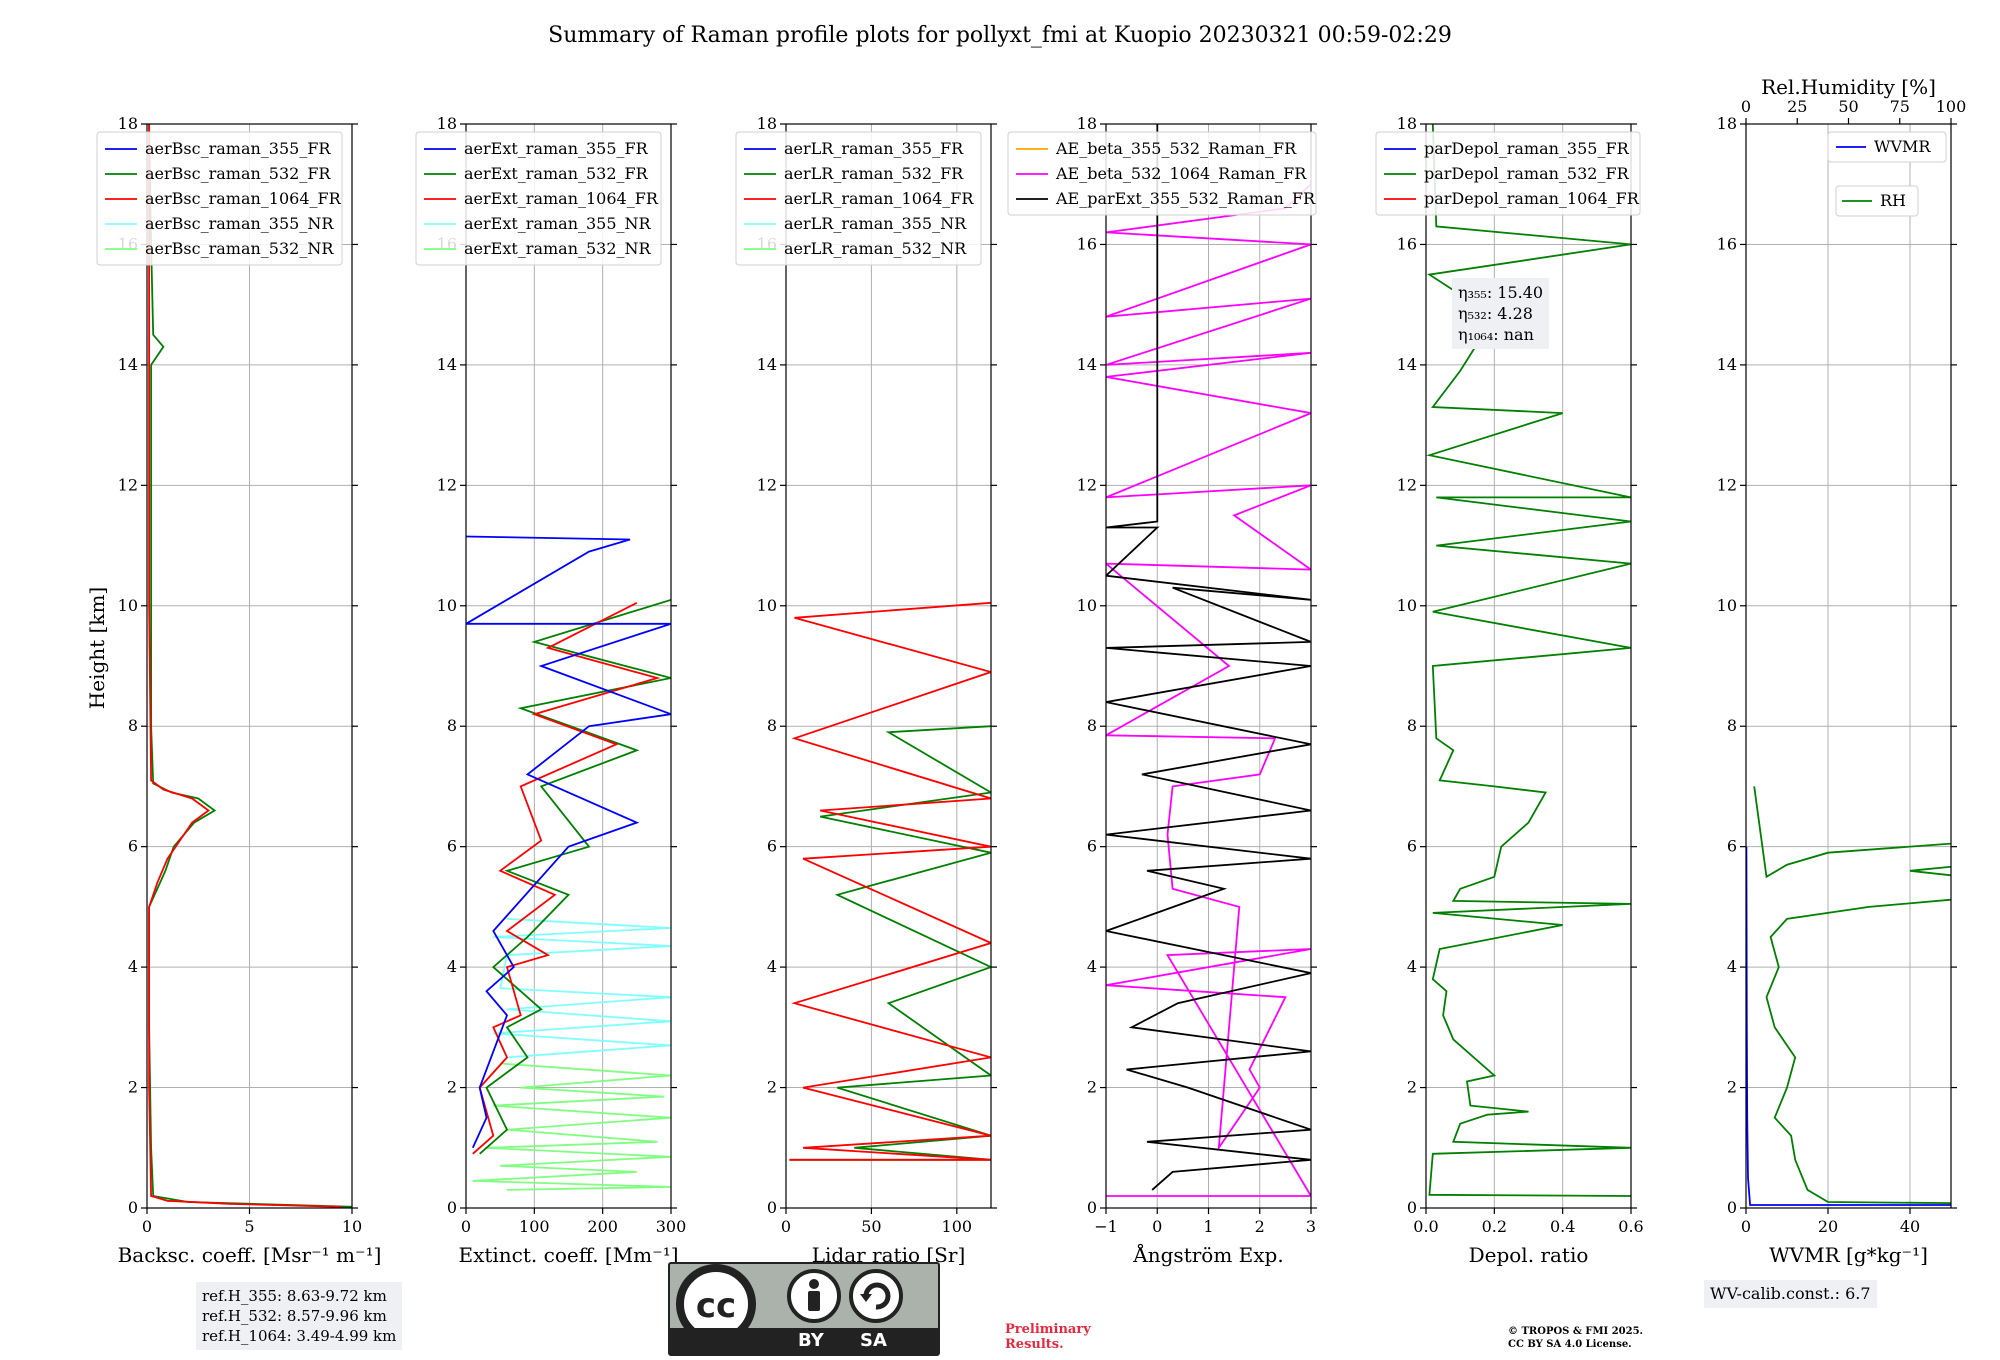 The height and width of the screenshot is (1360, 2000). I want to click on xlabel-depol: Depol. ratio, so click(1529, 1255).